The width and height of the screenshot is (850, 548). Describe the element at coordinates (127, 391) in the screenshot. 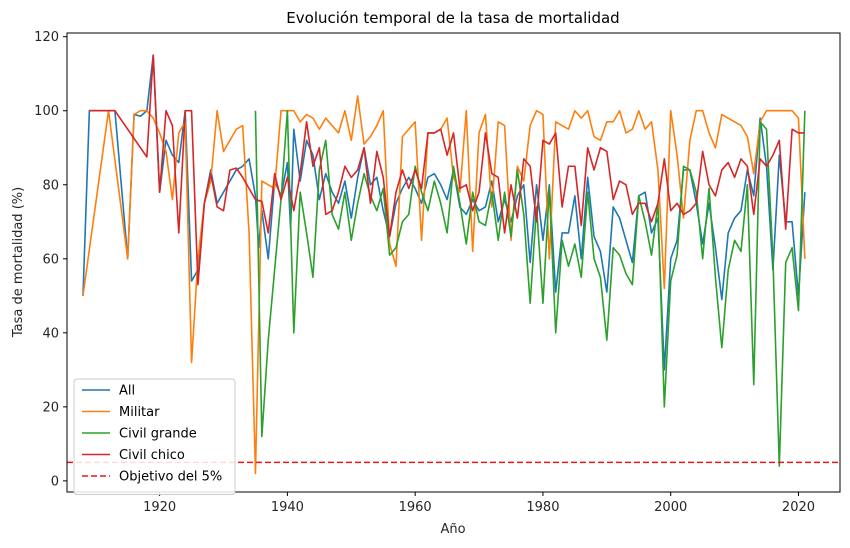

I see `legend-label: All` at that location.